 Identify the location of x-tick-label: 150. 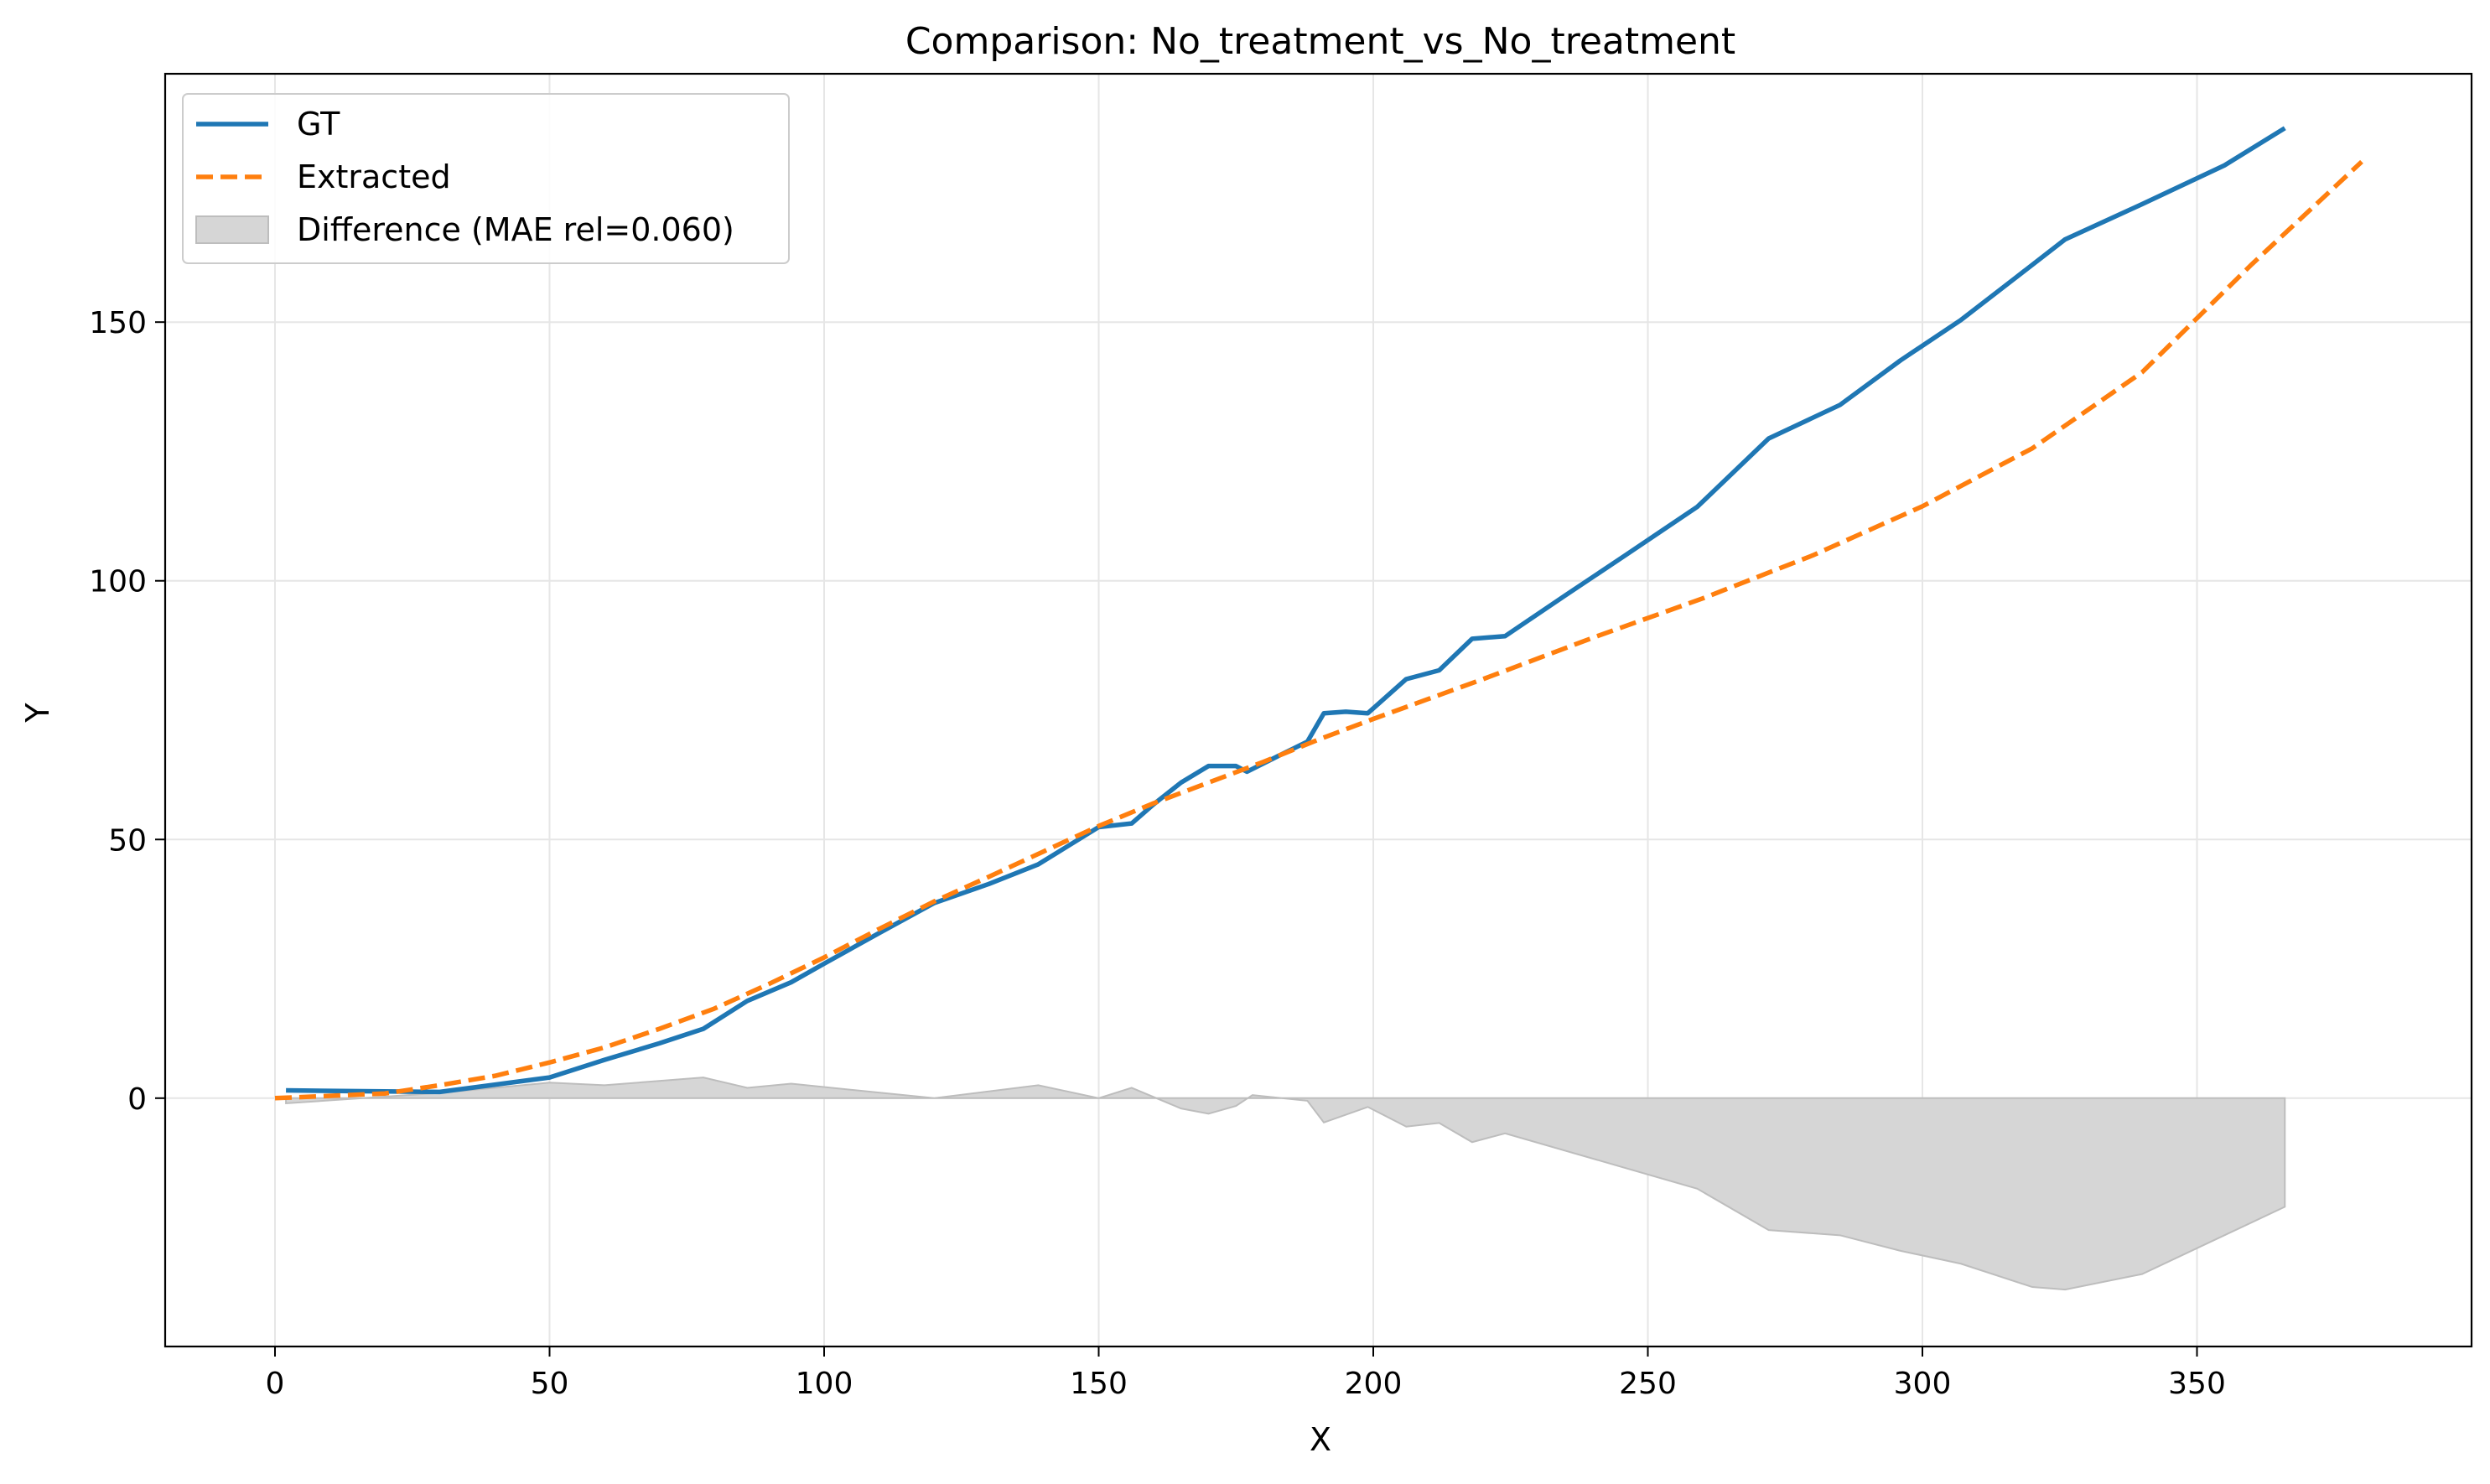
(1099, 1384).